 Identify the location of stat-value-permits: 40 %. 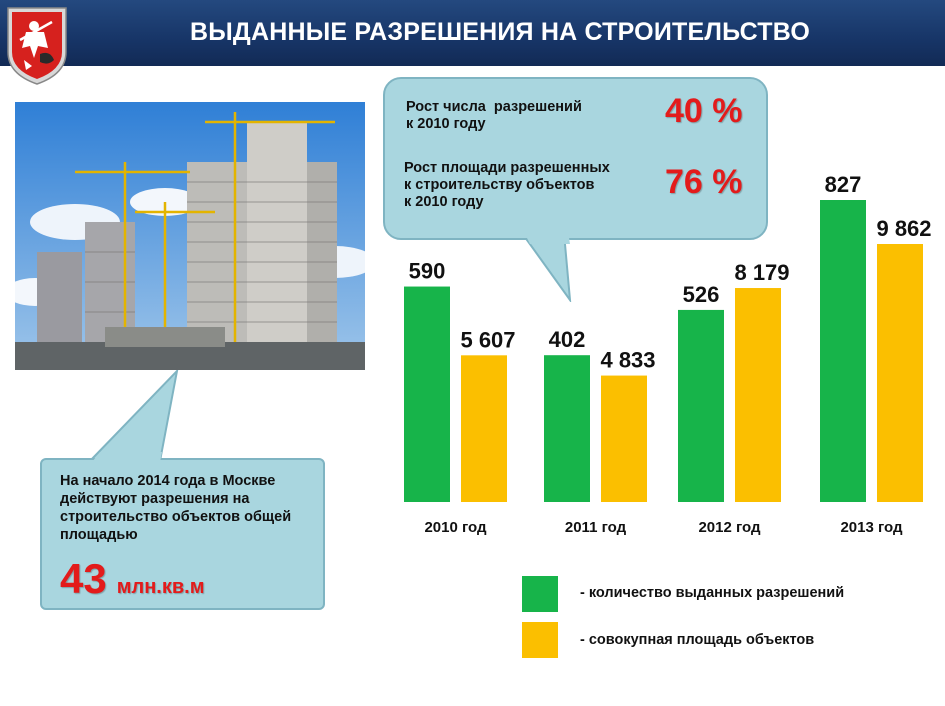
(704, 111).